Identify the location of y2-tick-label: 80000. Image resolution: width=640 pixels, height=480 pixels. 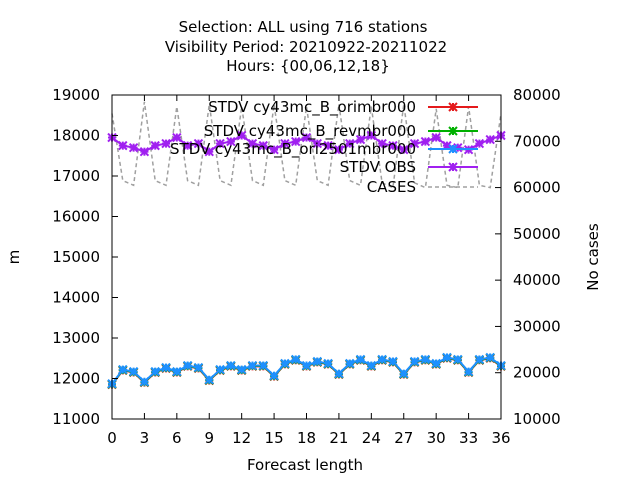
(537, 95).